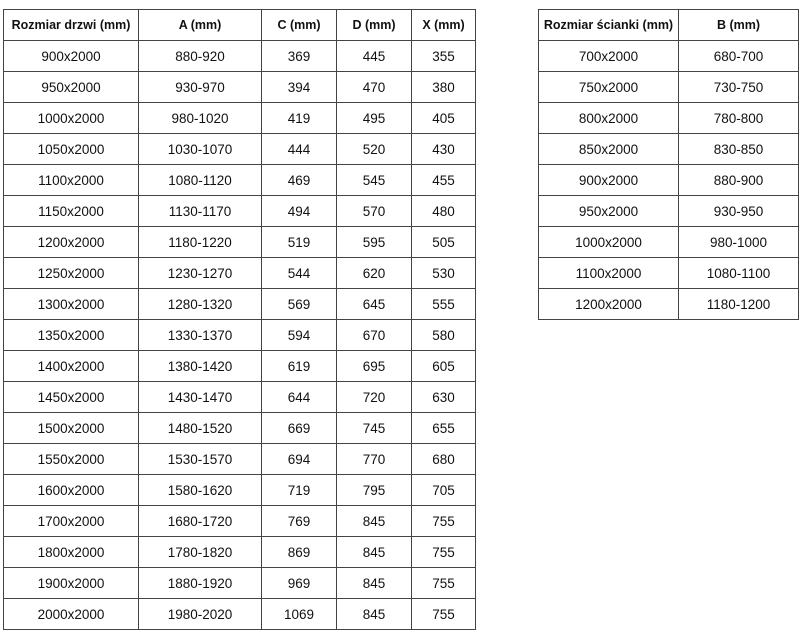 The image size is (800, 640). Describe the element at coordinates (443, 273) in the screenshot. I see `table-cell: 530` at that location.